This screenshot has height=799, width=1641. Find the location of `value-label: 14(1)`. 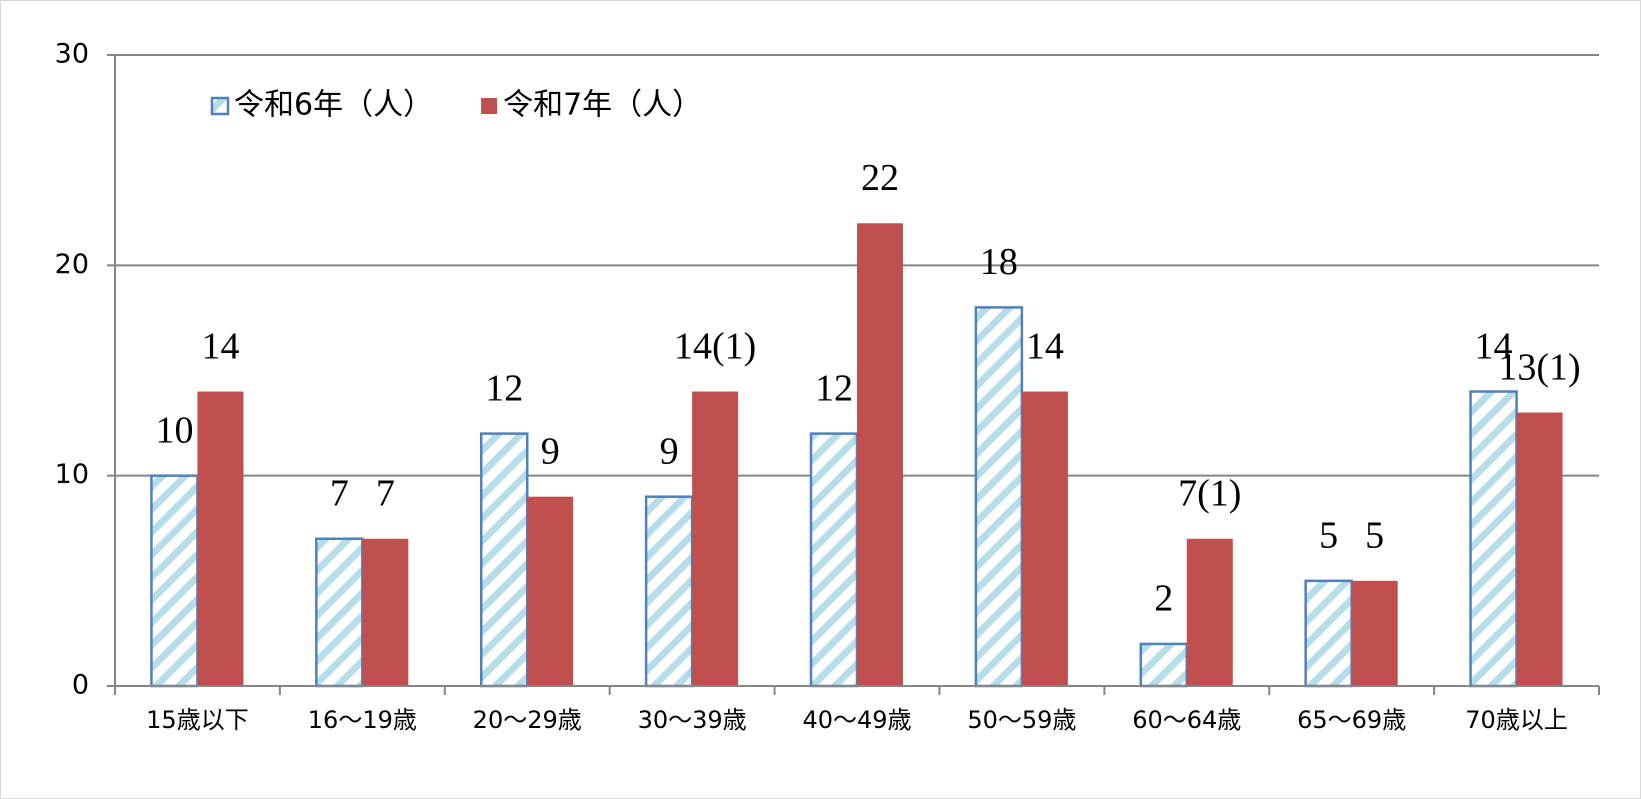

value-label: 14(1) is located at coordinates (715, 346).